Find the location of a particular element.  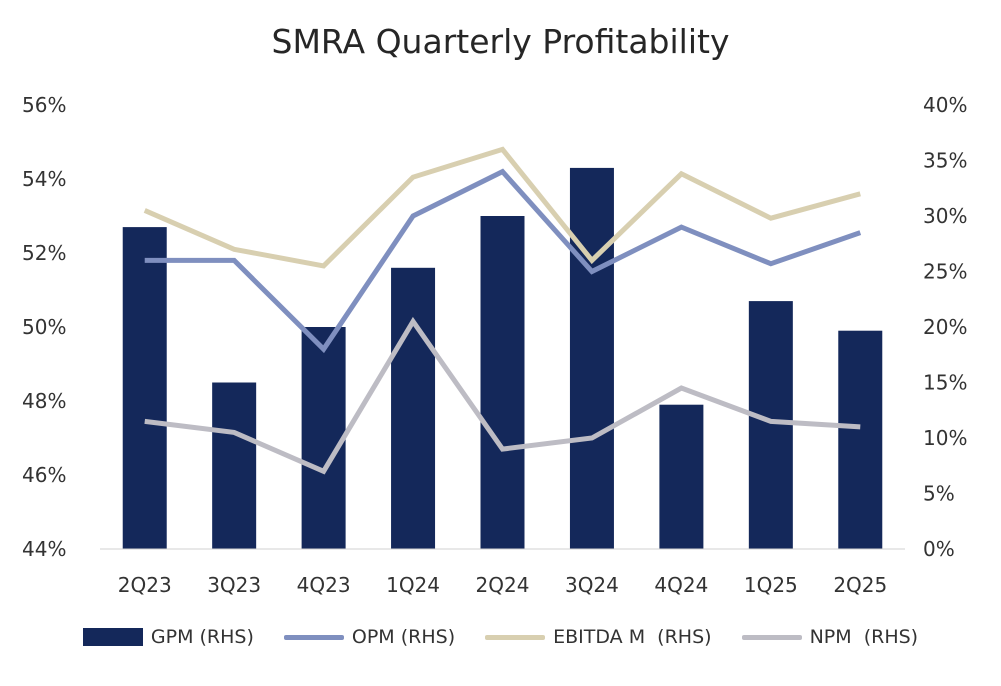

legend-label: OPM (RHS) is located at coordinates (403, 637).